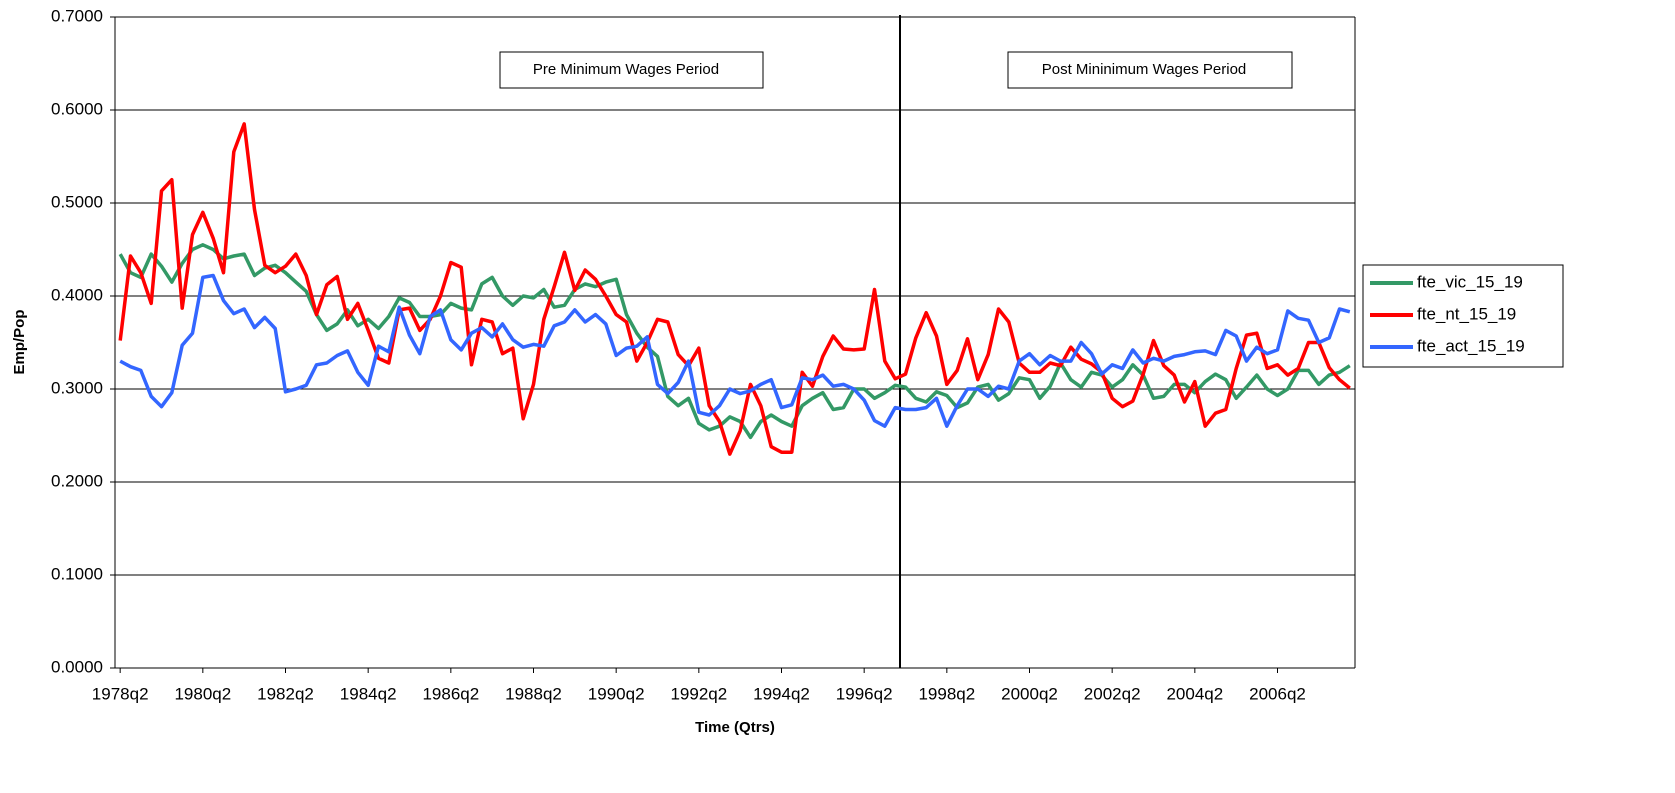 The image size is (1675, 793). I want to click on x-tick-label: 1994q2, so click(781, 693).